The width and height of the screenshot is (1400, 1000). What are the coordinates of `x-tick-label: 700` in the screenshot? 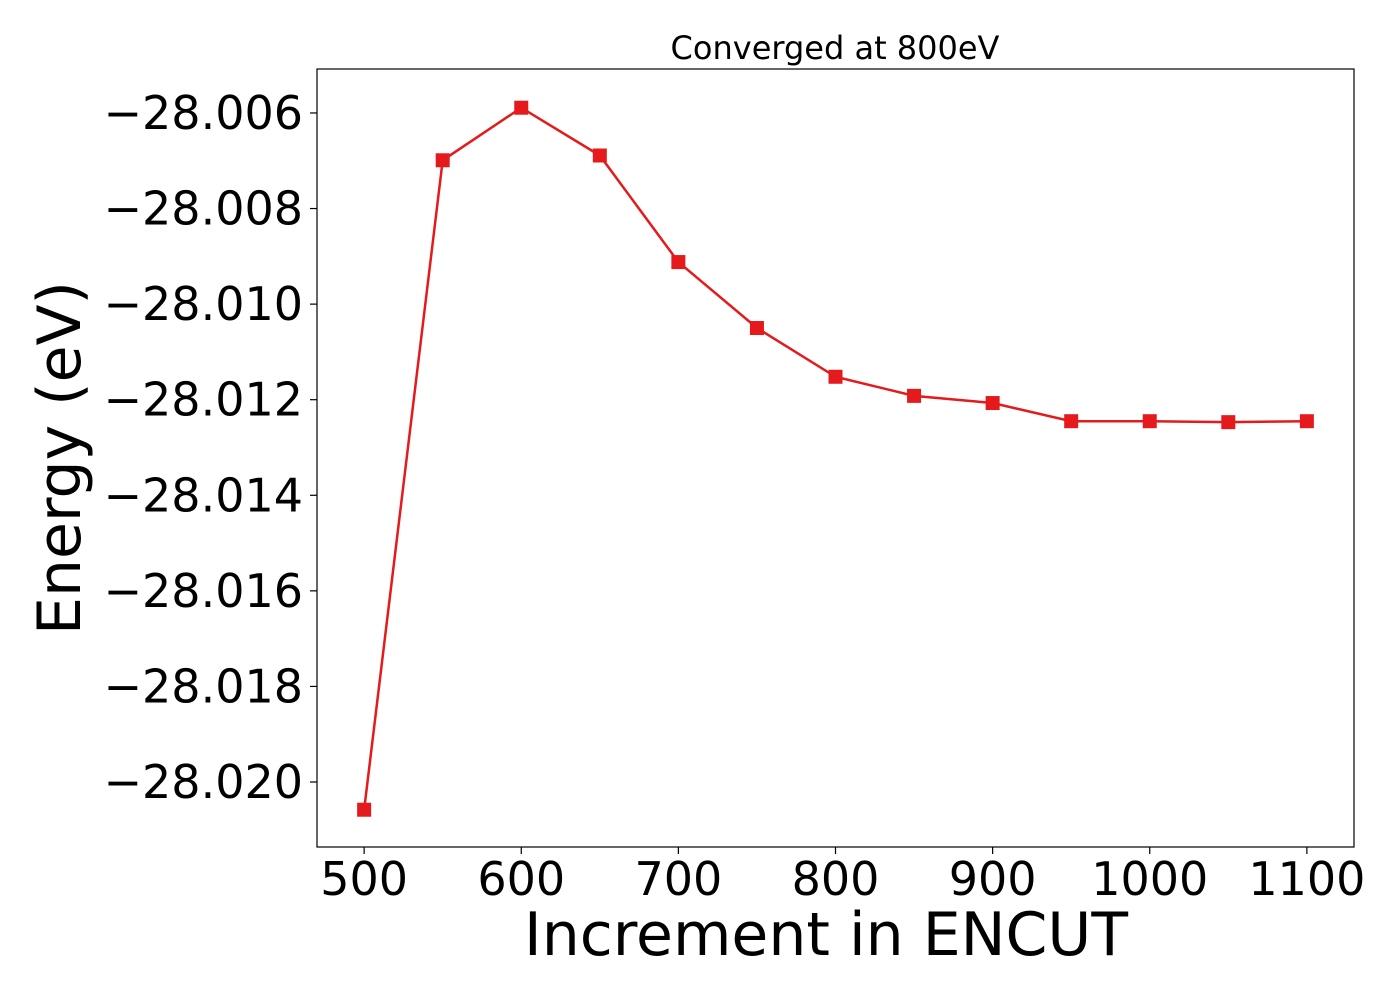 It's located at (678, 879).